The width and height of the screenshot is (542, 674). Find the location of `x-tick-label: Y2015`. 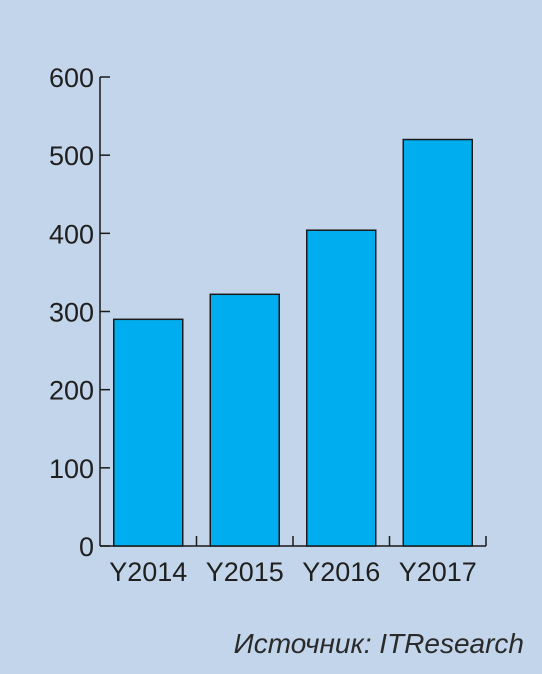

x-tick-label: Y2015 is located at coordinates (245, 572).